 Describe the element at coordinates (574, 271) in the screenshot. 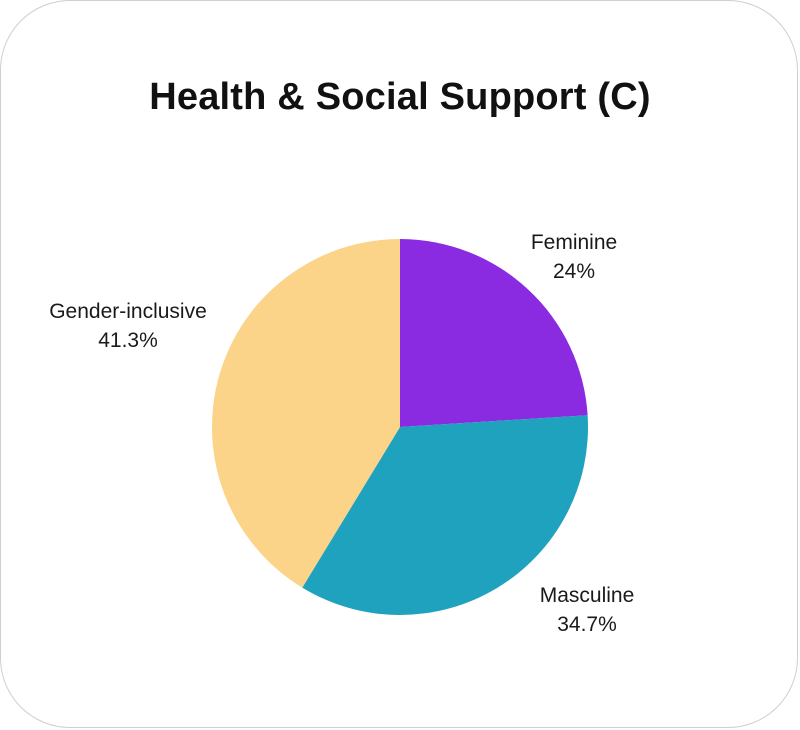

I see `slice-value: 24%` at that location.